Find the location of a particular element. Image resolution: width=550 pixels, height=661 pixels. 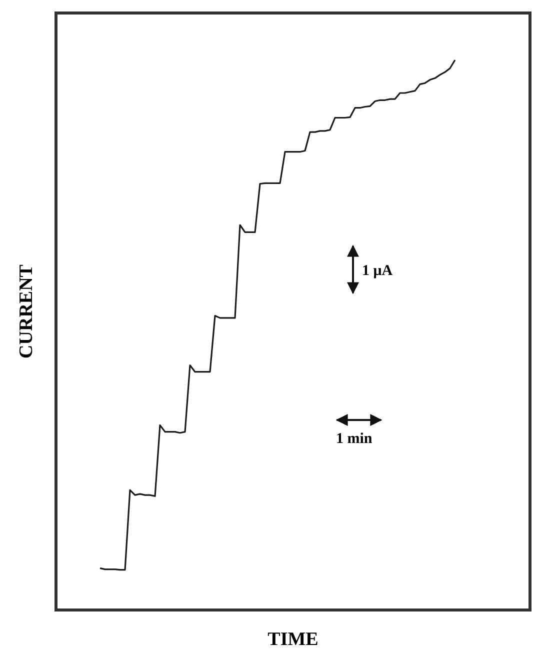

annotation: 1 μA is located at coordinates (377, 271).